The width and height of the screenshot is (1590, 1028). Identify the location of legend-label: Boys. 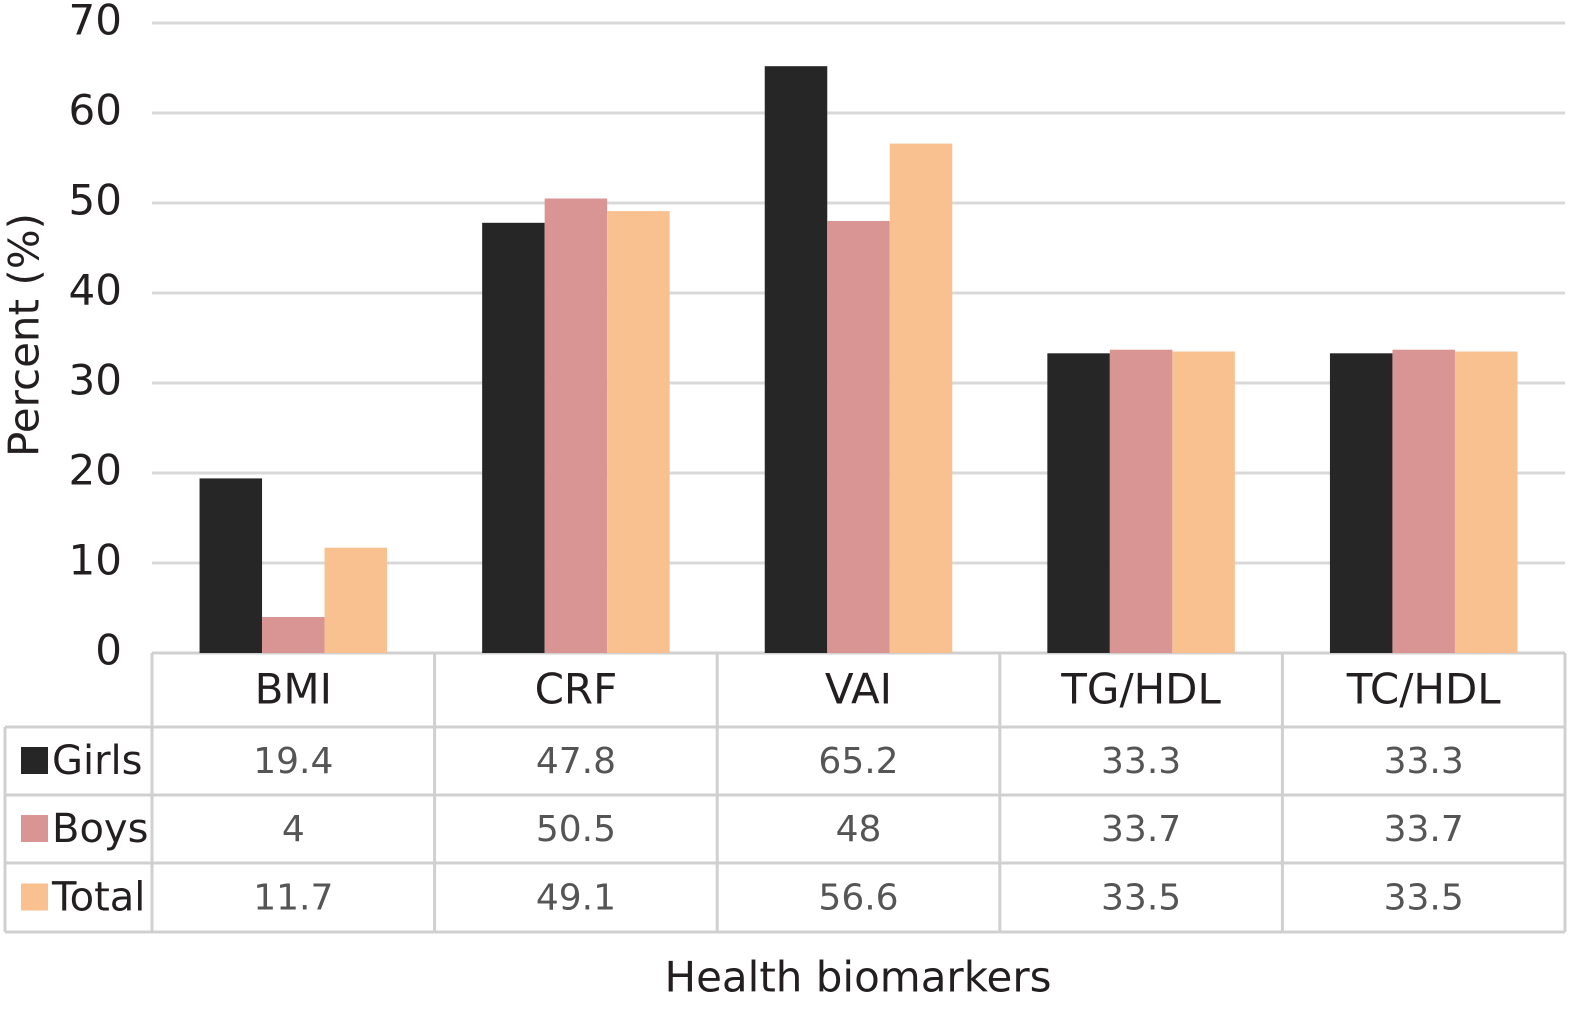
(100, 829).